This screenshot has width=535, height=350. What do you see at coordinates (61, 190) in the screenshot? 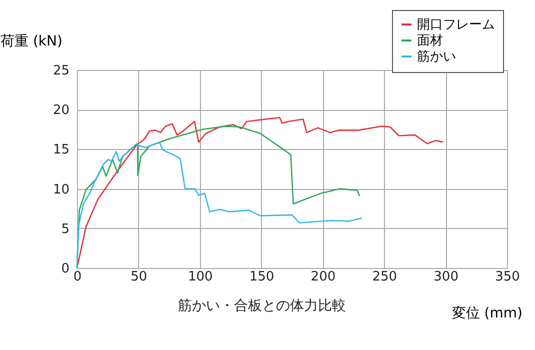
I see `y-tick-label: 10` at bounding box center [61, 190].